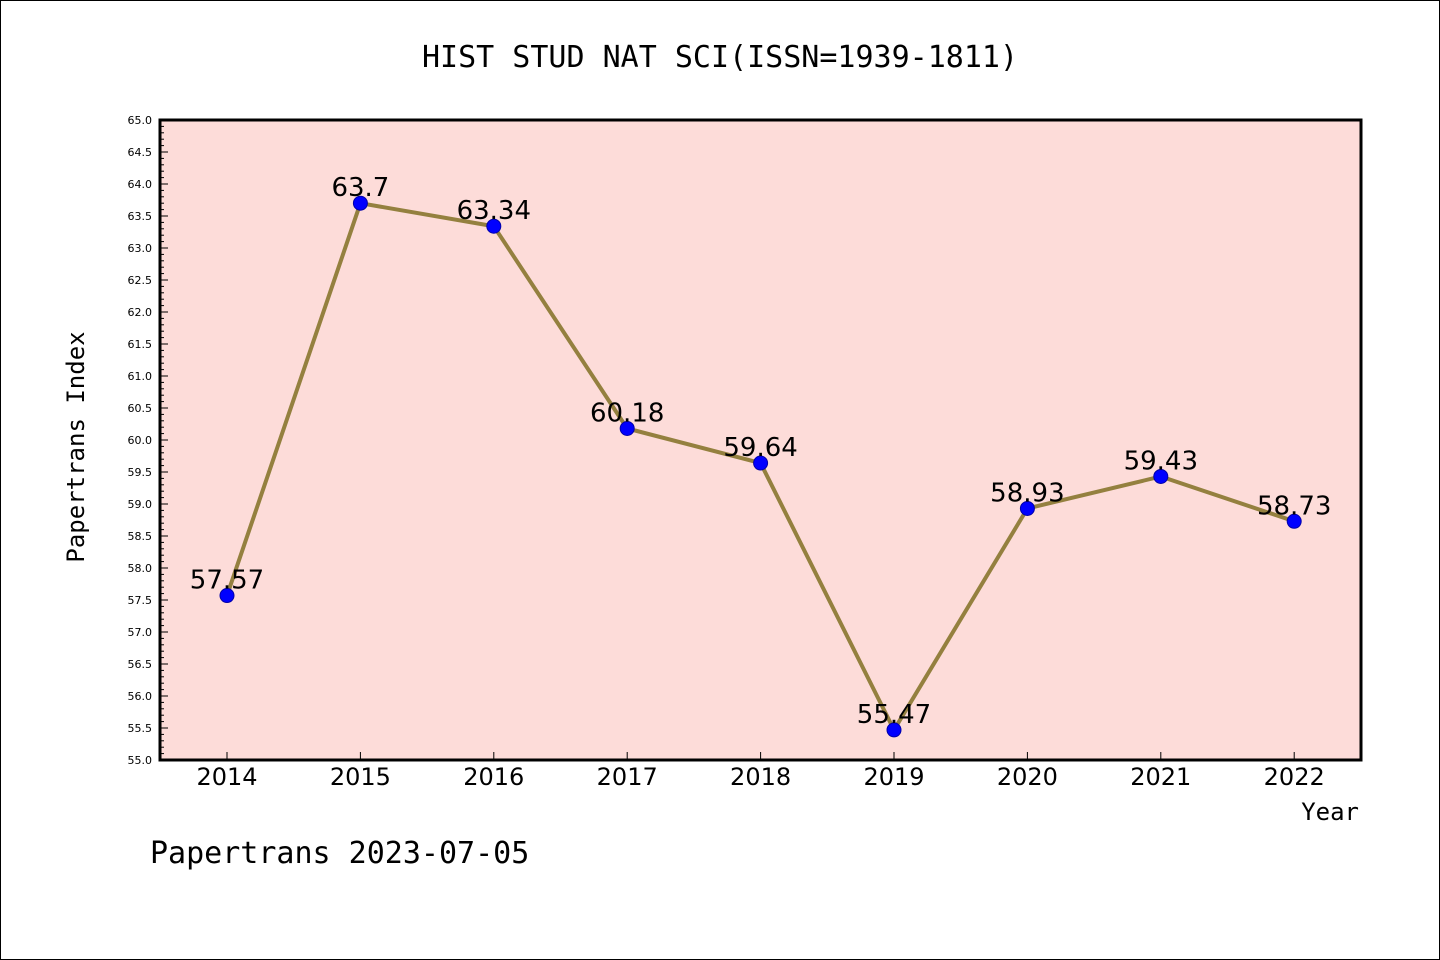 Image resolution: width=1440 pixels, height=960 pixels. I want to click on y-tick-label: 64.5, so click(140, 152).